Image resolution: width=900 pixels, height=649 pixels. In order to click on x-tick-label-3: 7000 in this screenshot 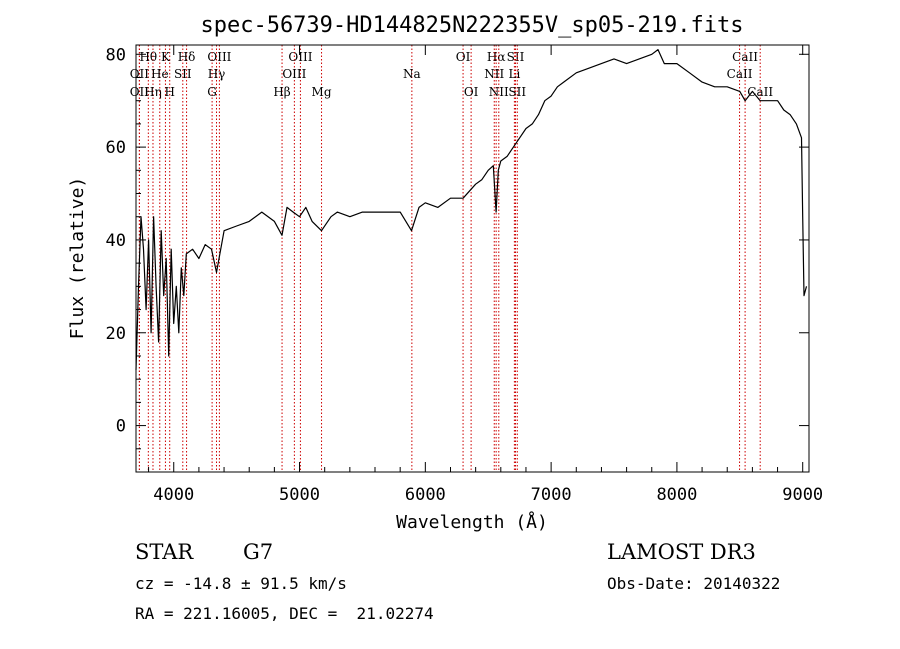, I will do `click(551, 495)`.